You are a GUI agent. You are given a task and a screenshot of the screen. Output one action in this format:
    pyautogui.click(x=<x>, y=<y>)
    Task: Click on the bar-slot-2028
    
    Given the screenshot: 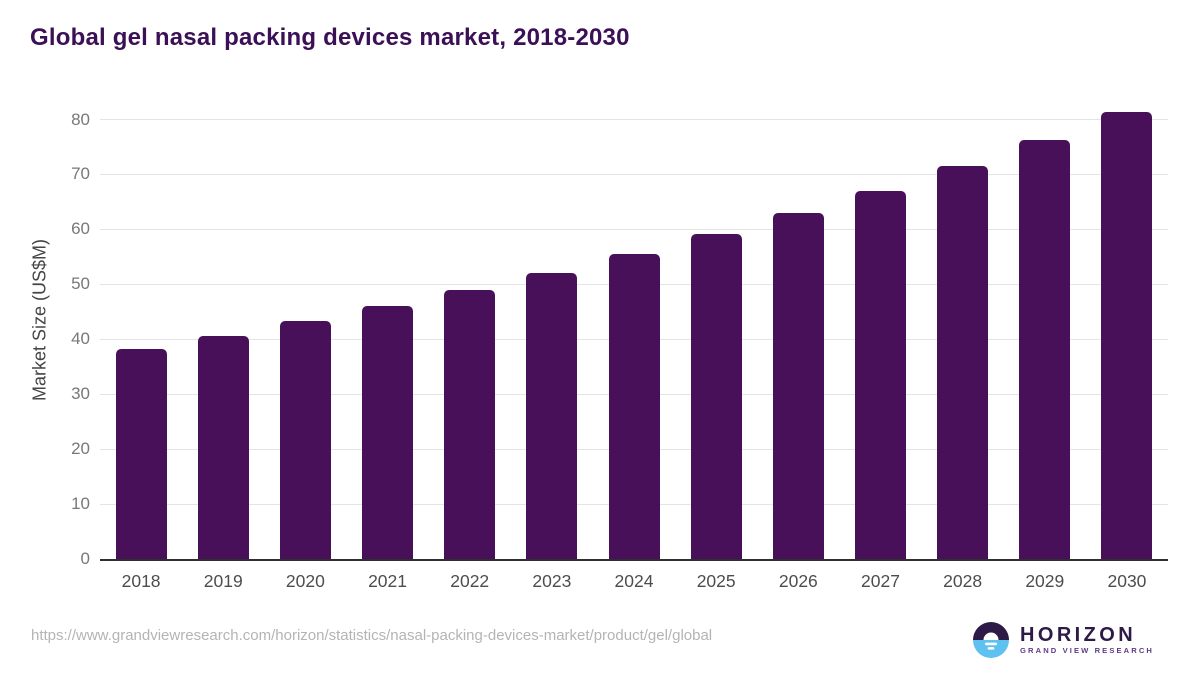 What is the action you would take?
    pyautogui.click(x=963, y=324)
    